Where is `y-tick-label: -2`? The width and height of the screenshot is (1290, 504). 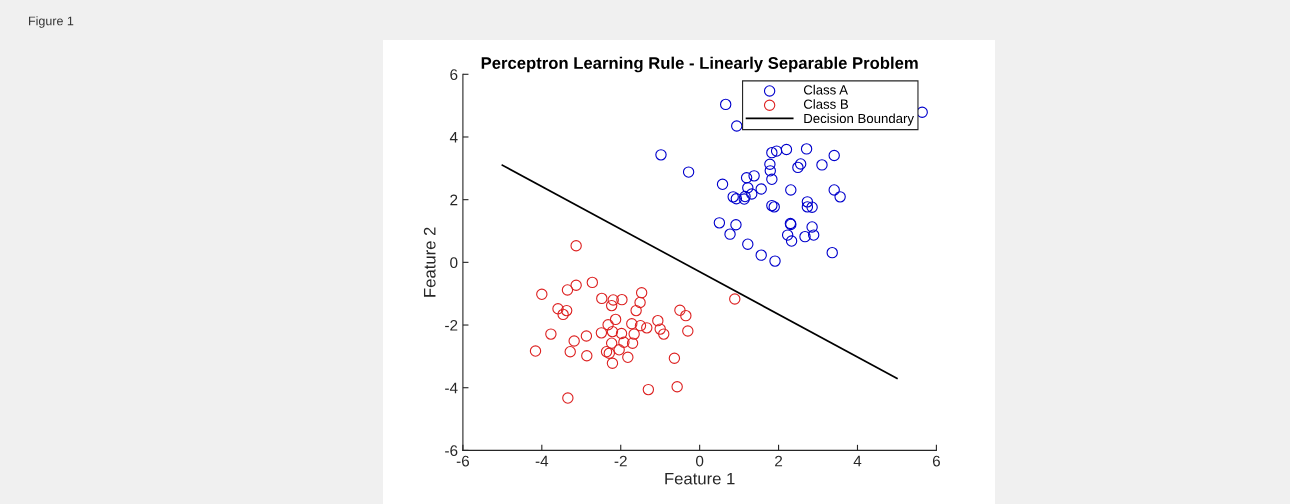
y-tick-label: -2 is located at coordinates (451, 325).